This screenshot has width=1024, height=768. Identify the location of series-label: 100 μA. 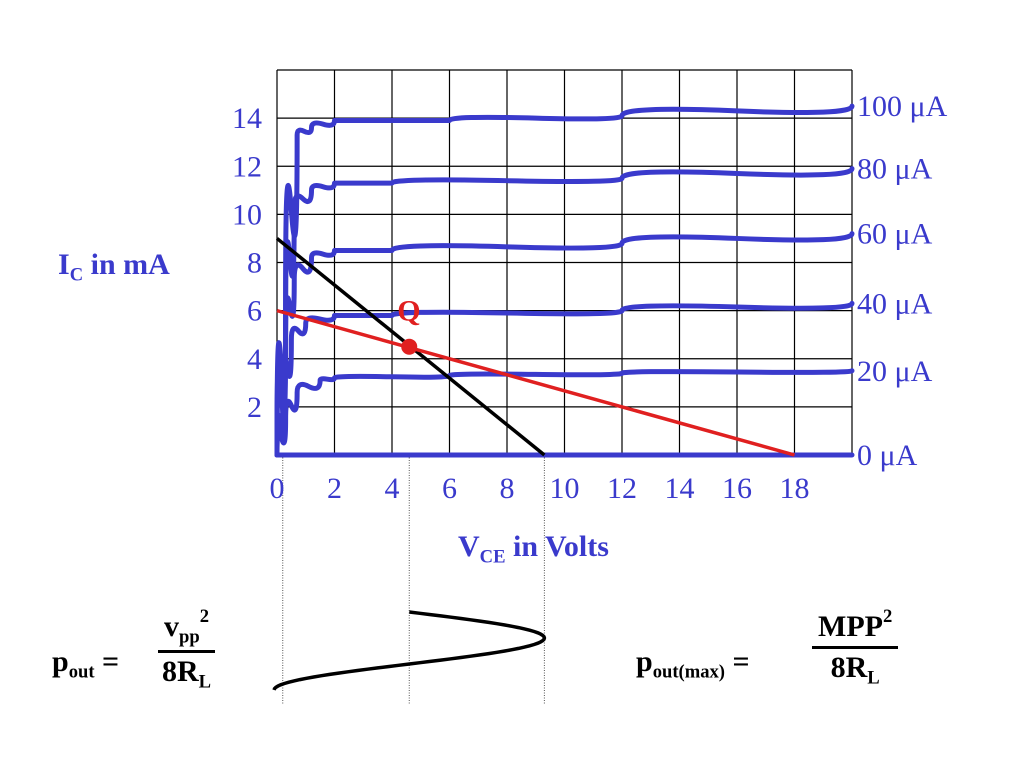
(902, 106).